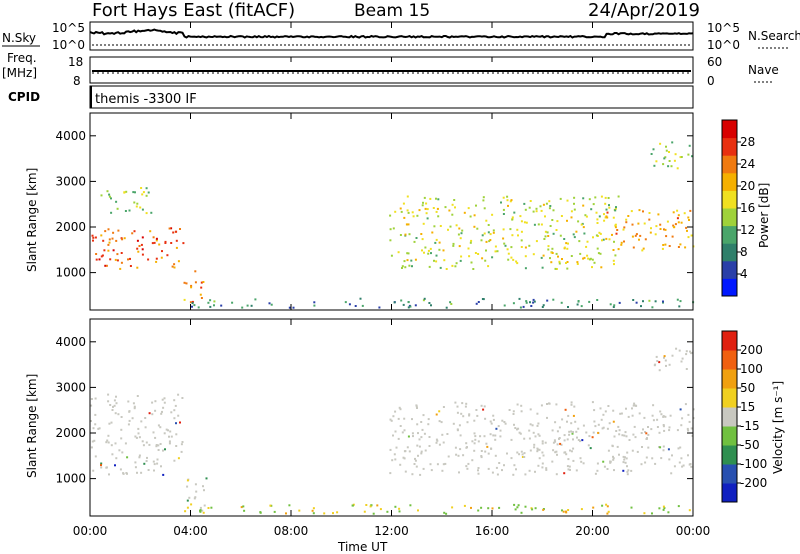 This screenshot has width=800, height=554. What do you see at coordinates (644, 10) in the screenshot?
I see `date-label: 24/Apr/2019` at bounding box center [644, 10].